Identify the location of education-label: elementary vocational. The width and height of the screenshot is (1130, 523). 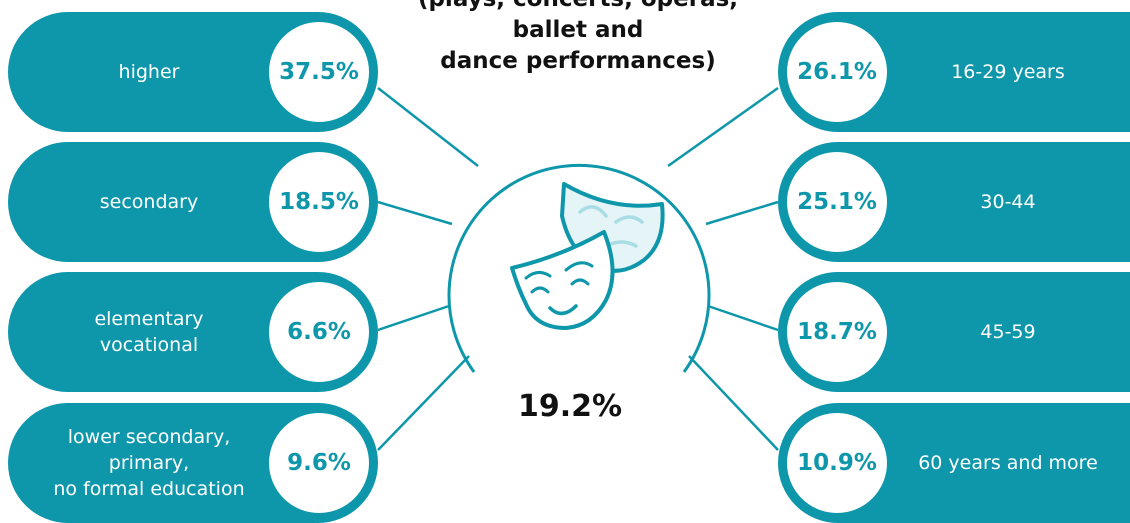
(149, 332).